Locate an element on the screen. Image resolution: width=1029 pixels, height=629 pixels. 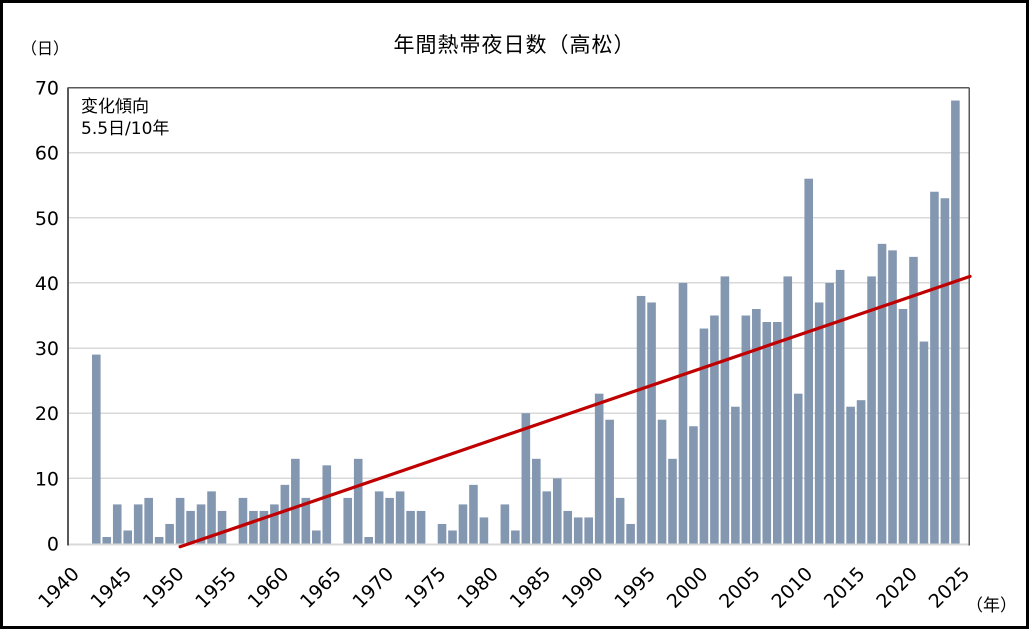
bar-year-1967 is located at coordinates (358, 501).